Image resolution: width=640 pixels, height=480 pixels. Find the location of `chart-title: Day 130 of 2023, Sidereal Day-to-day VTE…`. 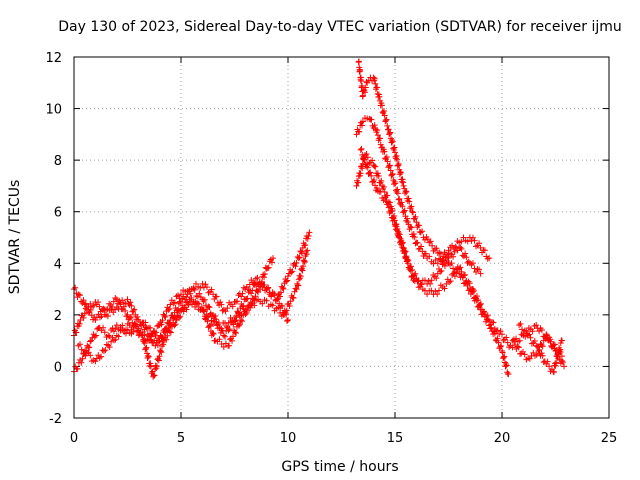

chart-title: Day 130 of 2023, Sidereal Day-to-day VTE… is located at coordinates (340, 27).